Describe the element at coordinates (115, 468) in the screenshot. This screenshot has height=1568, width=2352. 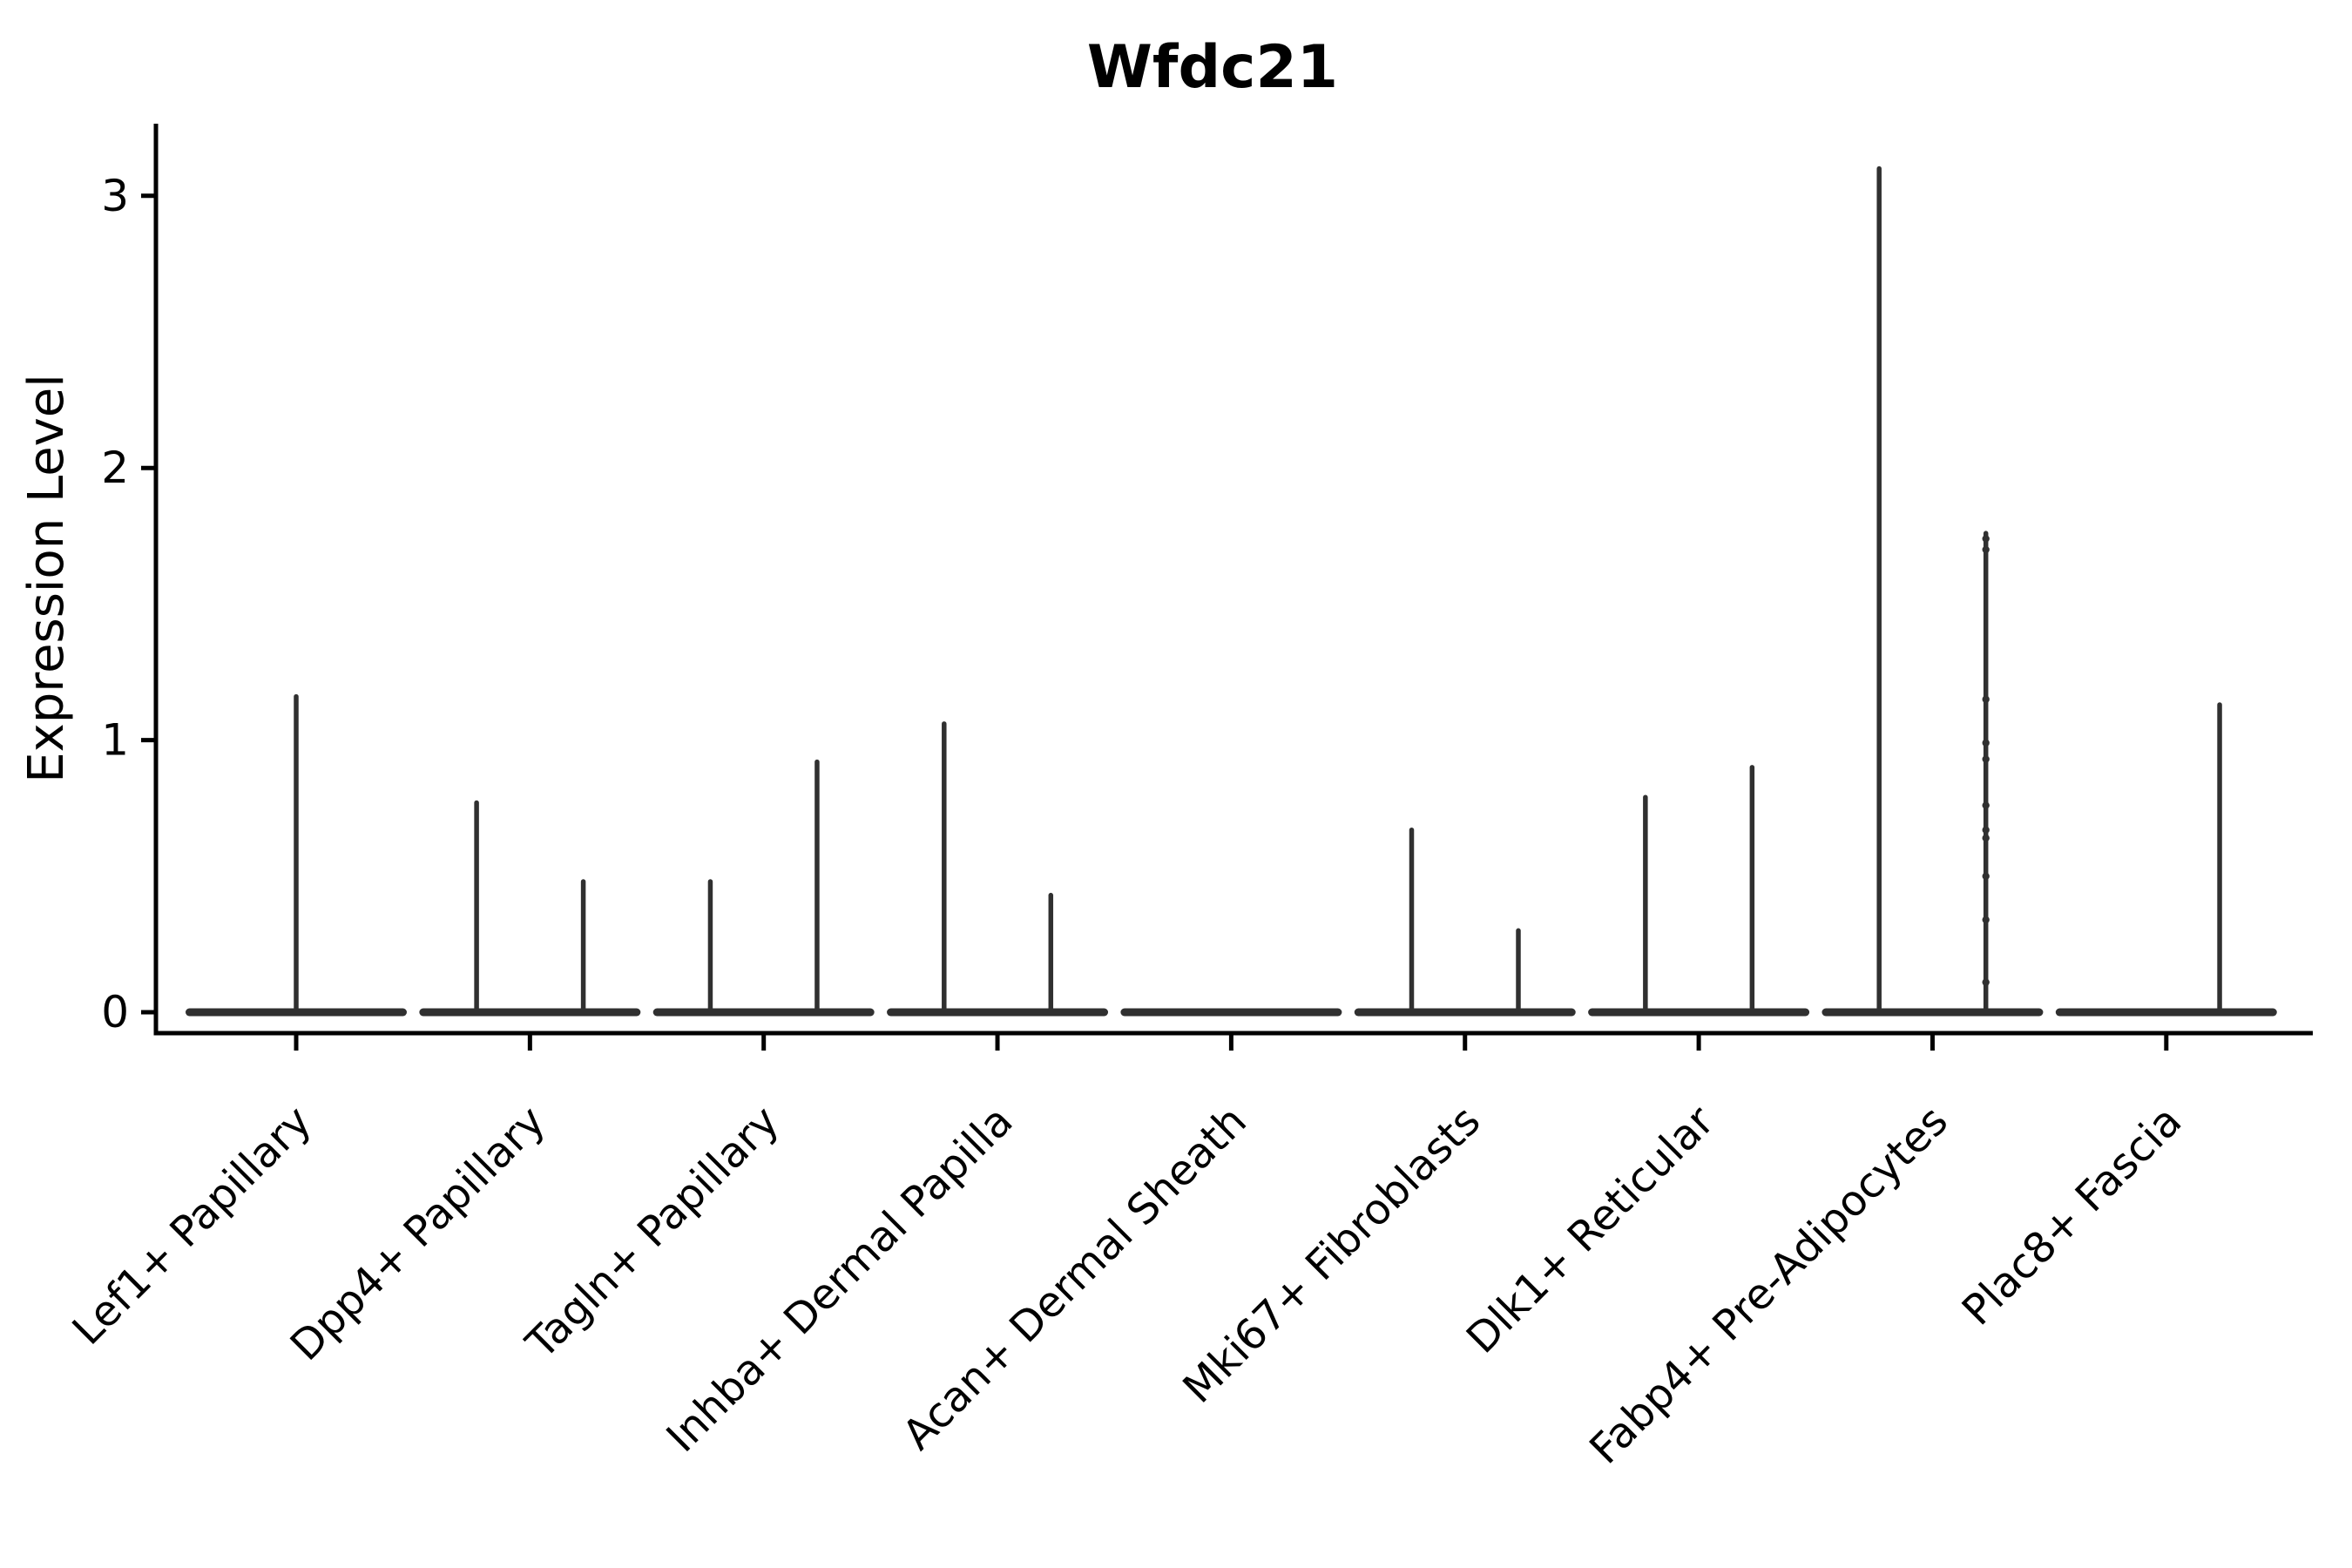
I see `y-tick-label: 2` at that location.